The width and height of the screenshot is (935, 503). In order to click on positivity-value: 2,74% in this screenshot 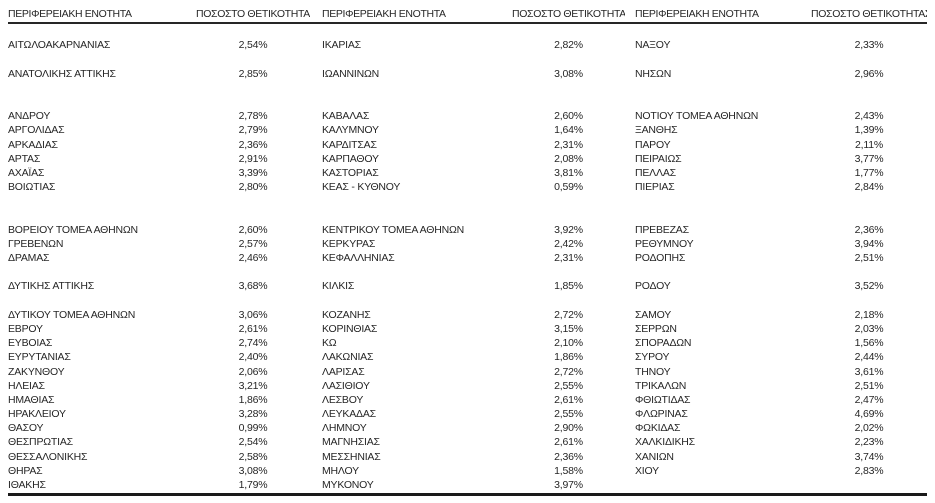, I will do `click(253, 343)`.